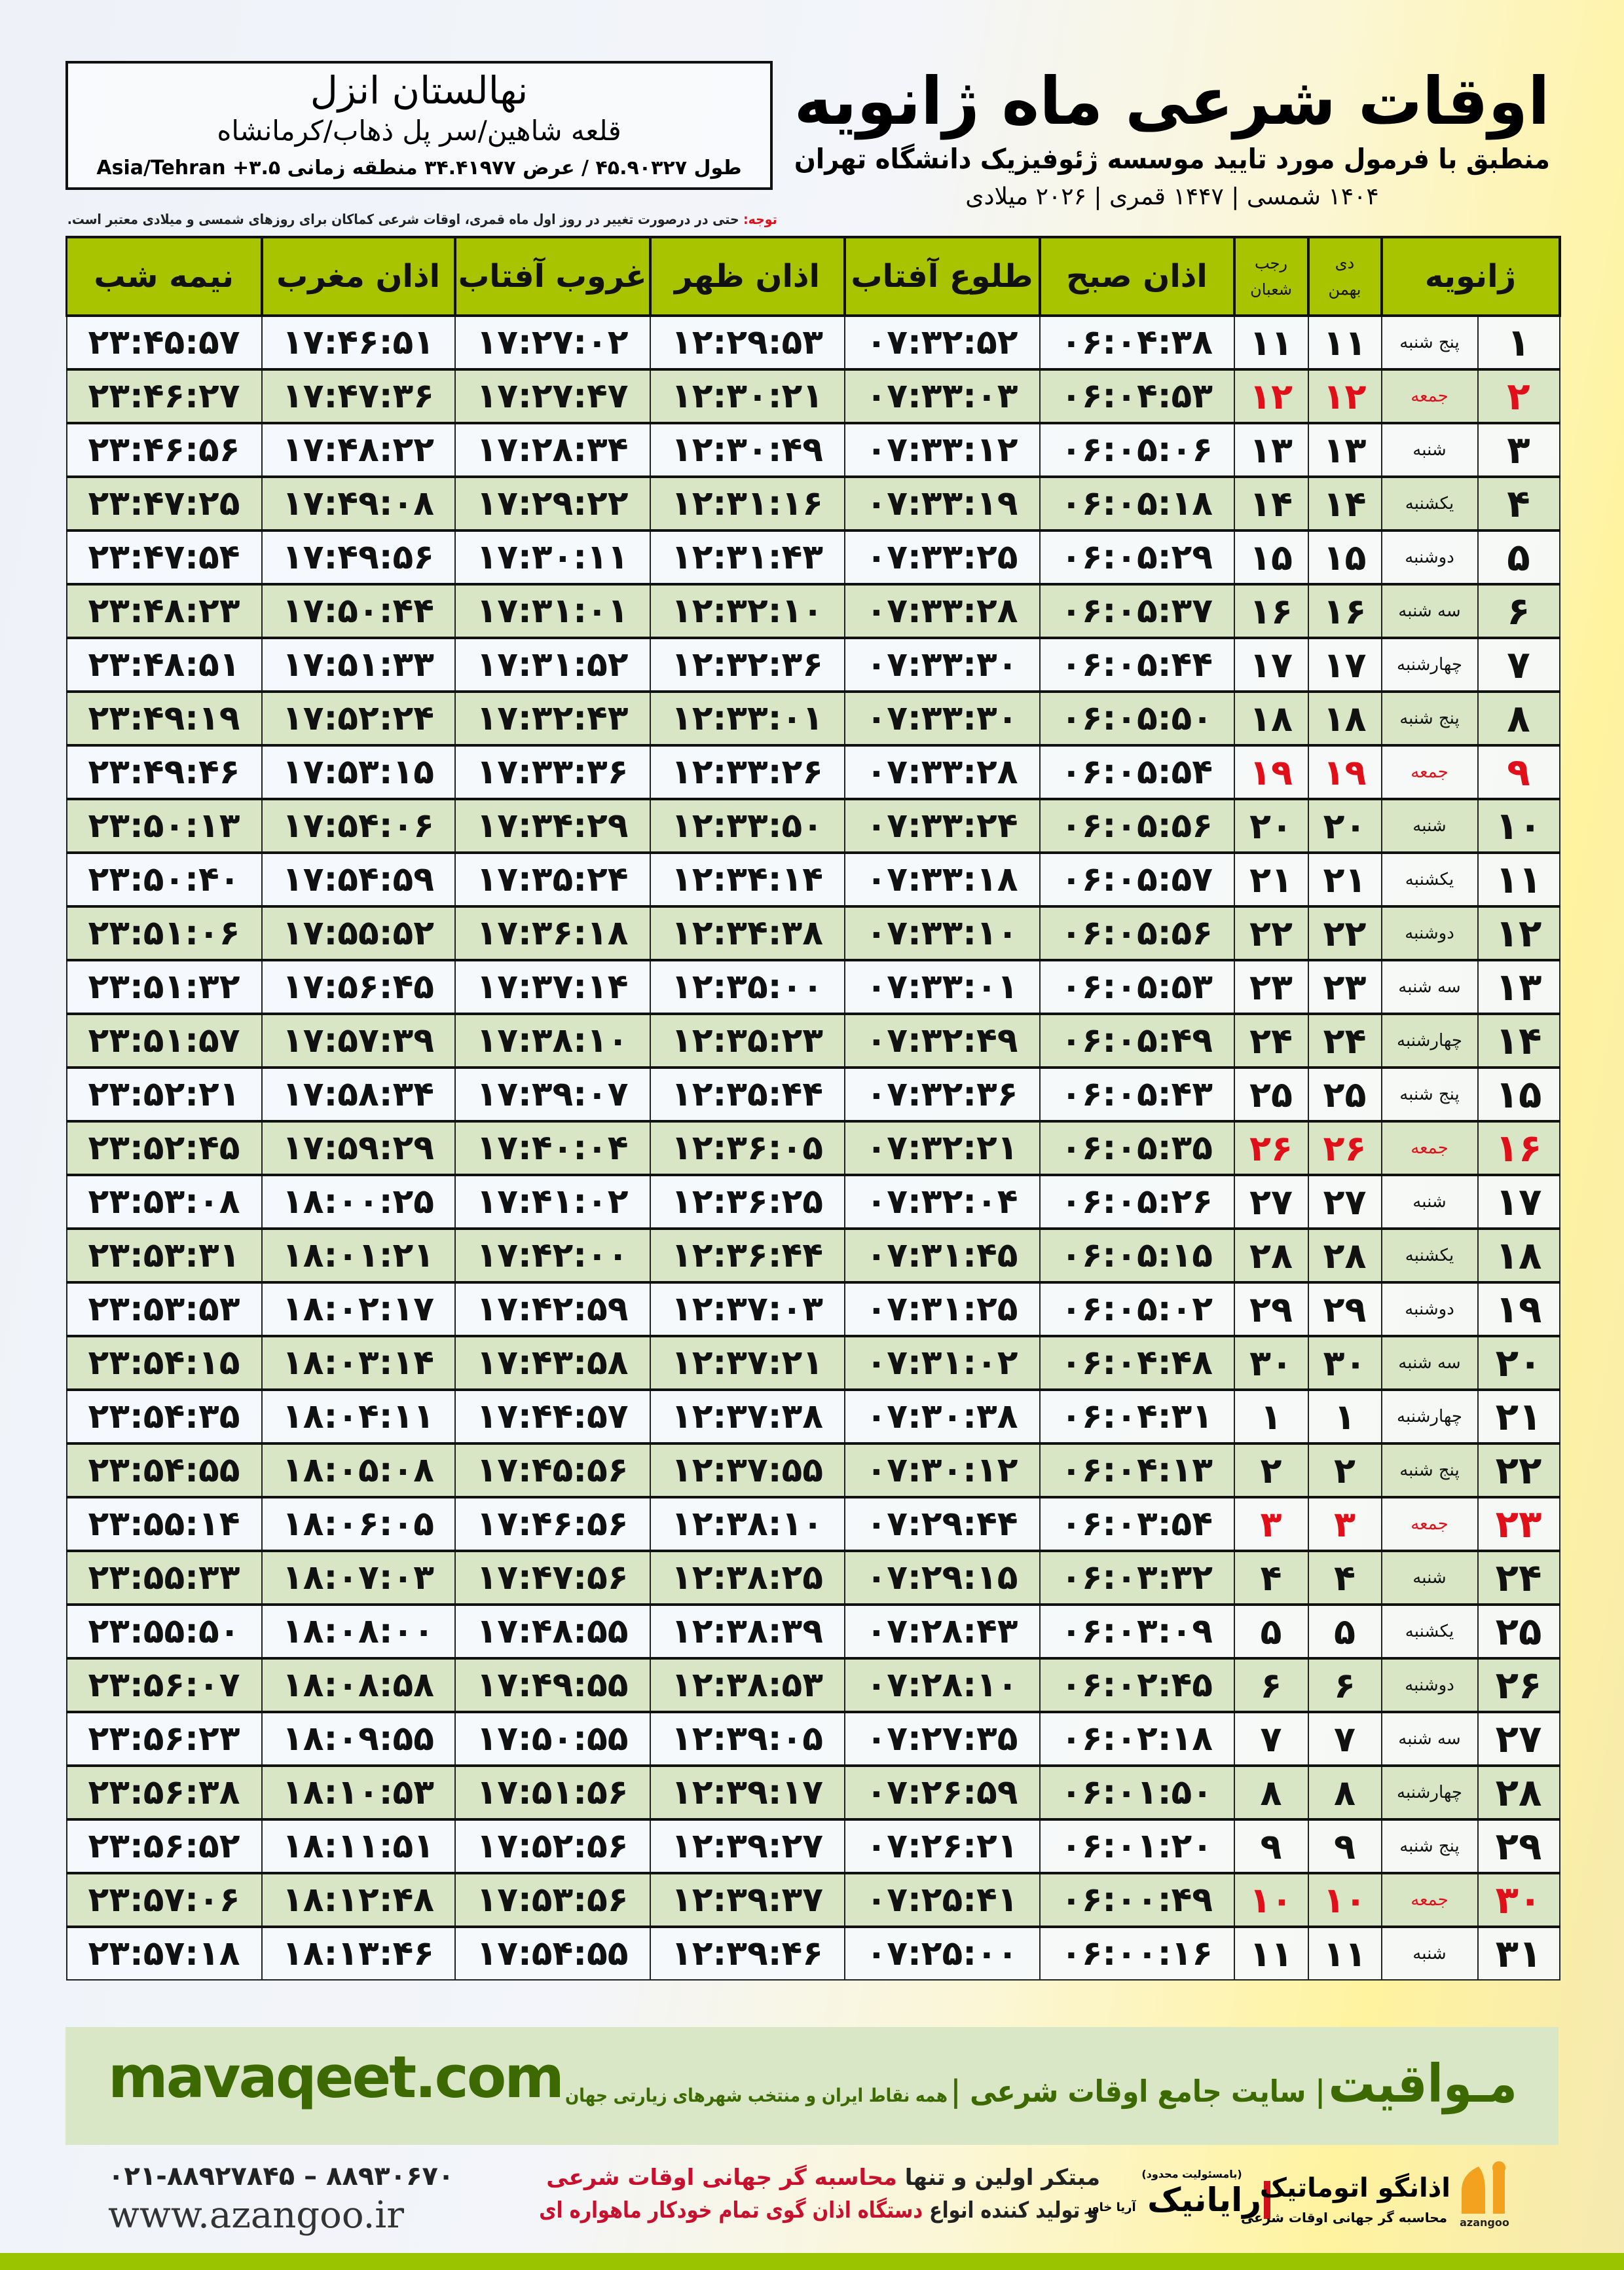  What do you see at coordinates (1271, 718) in the screenshot?
I see `qamari-date: ۱۸` at bounding box center [1271, 718].